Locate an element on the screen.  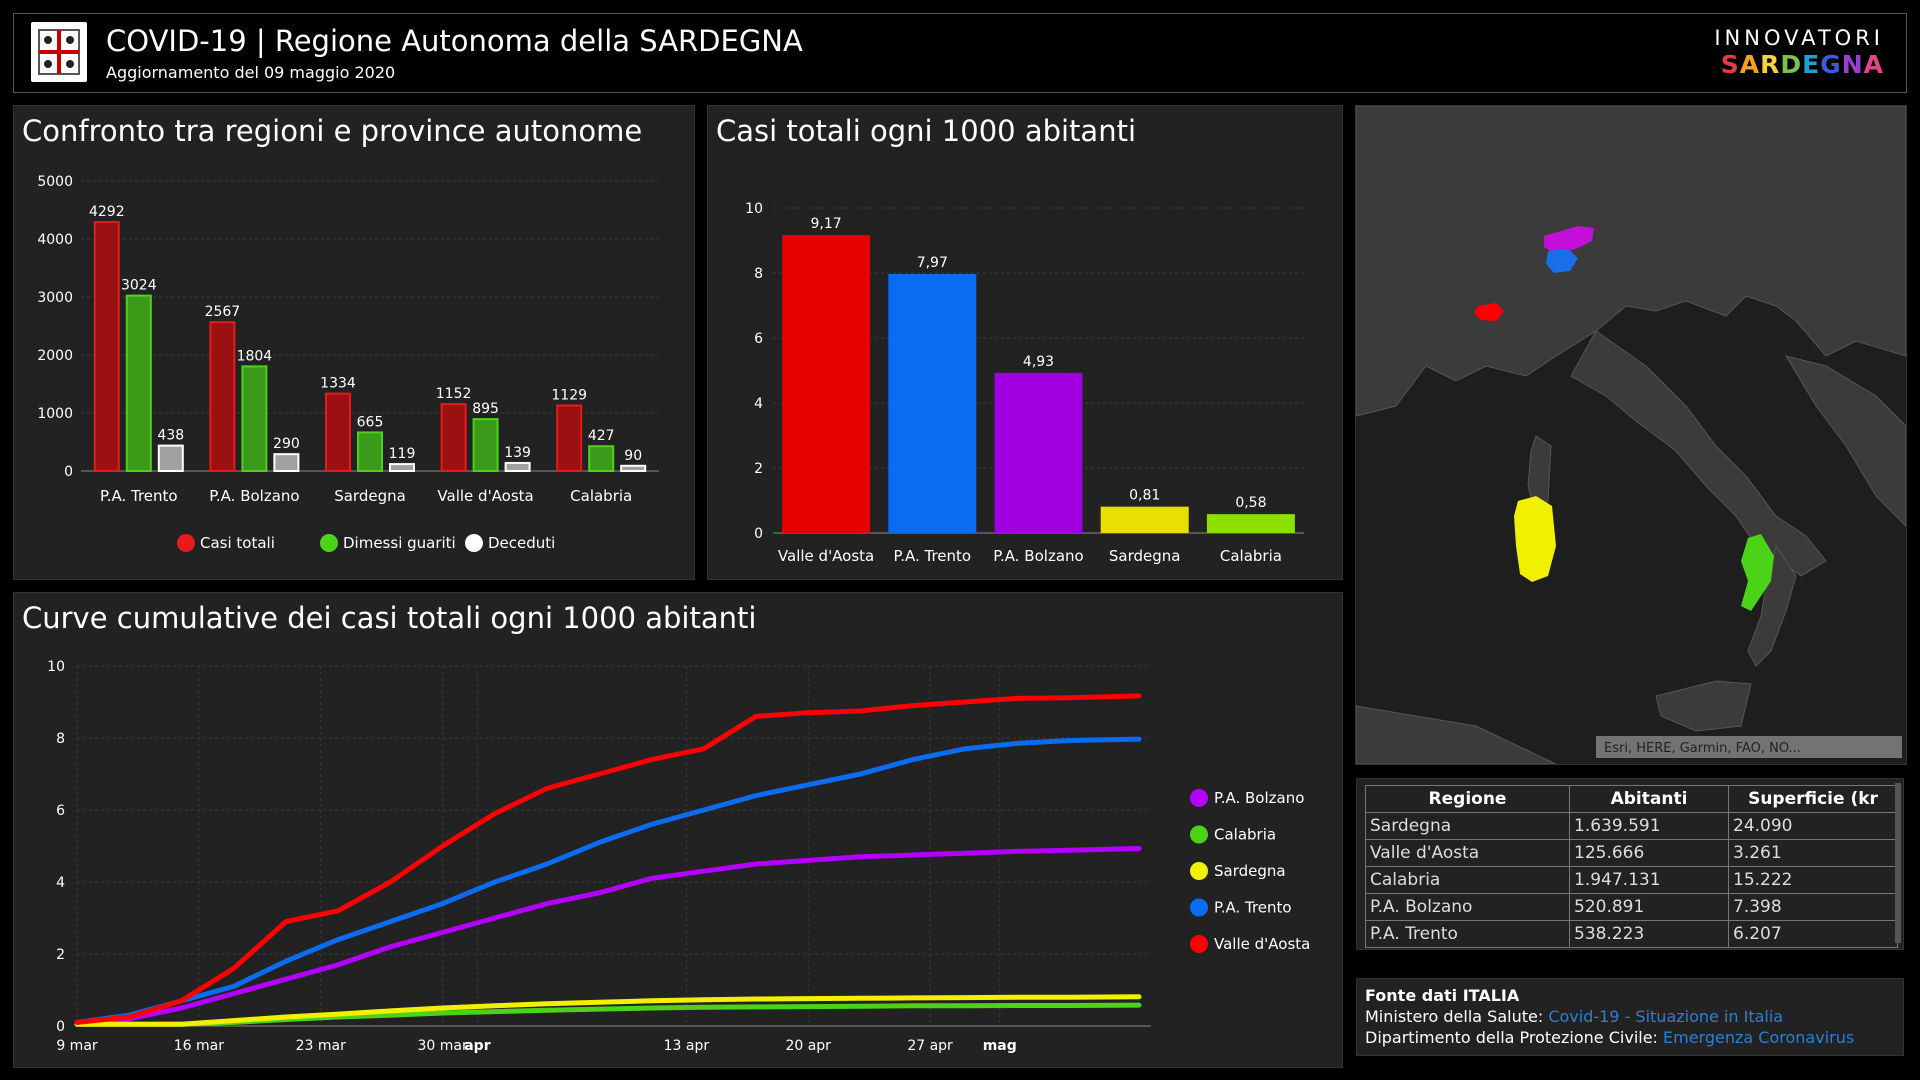
table-scrollbar is located at coordinates (1898, 863).